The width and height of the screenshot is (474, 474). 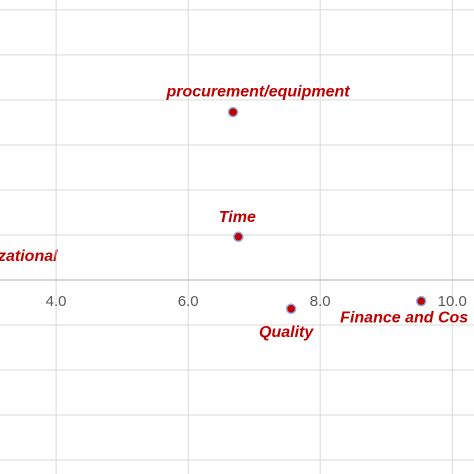 What do you see at coordinates (237, 217) in the screenshot?
I see `point-label: Time` at bounding box center [237, 217].